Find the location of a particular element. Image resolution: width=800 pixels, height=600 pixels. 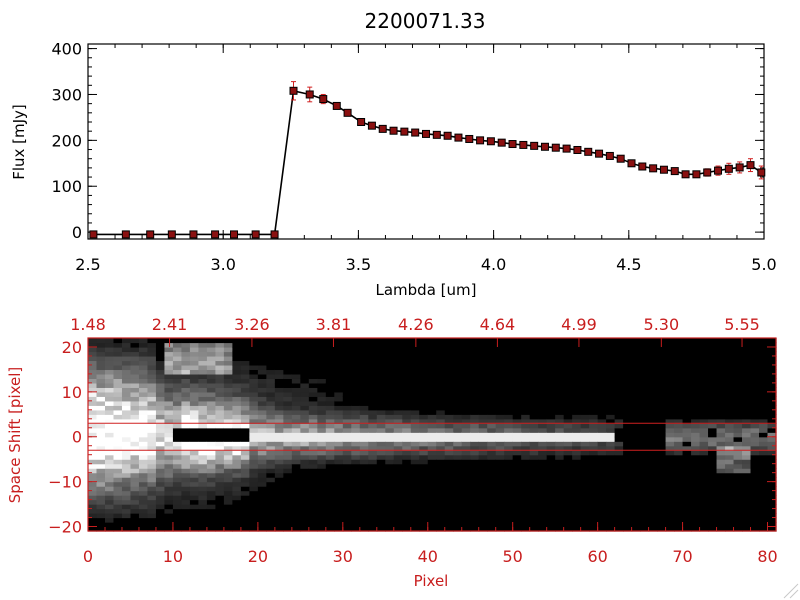

spectrum-y-axis-label: Flux [mJy] is located at coordinates (19, 142).